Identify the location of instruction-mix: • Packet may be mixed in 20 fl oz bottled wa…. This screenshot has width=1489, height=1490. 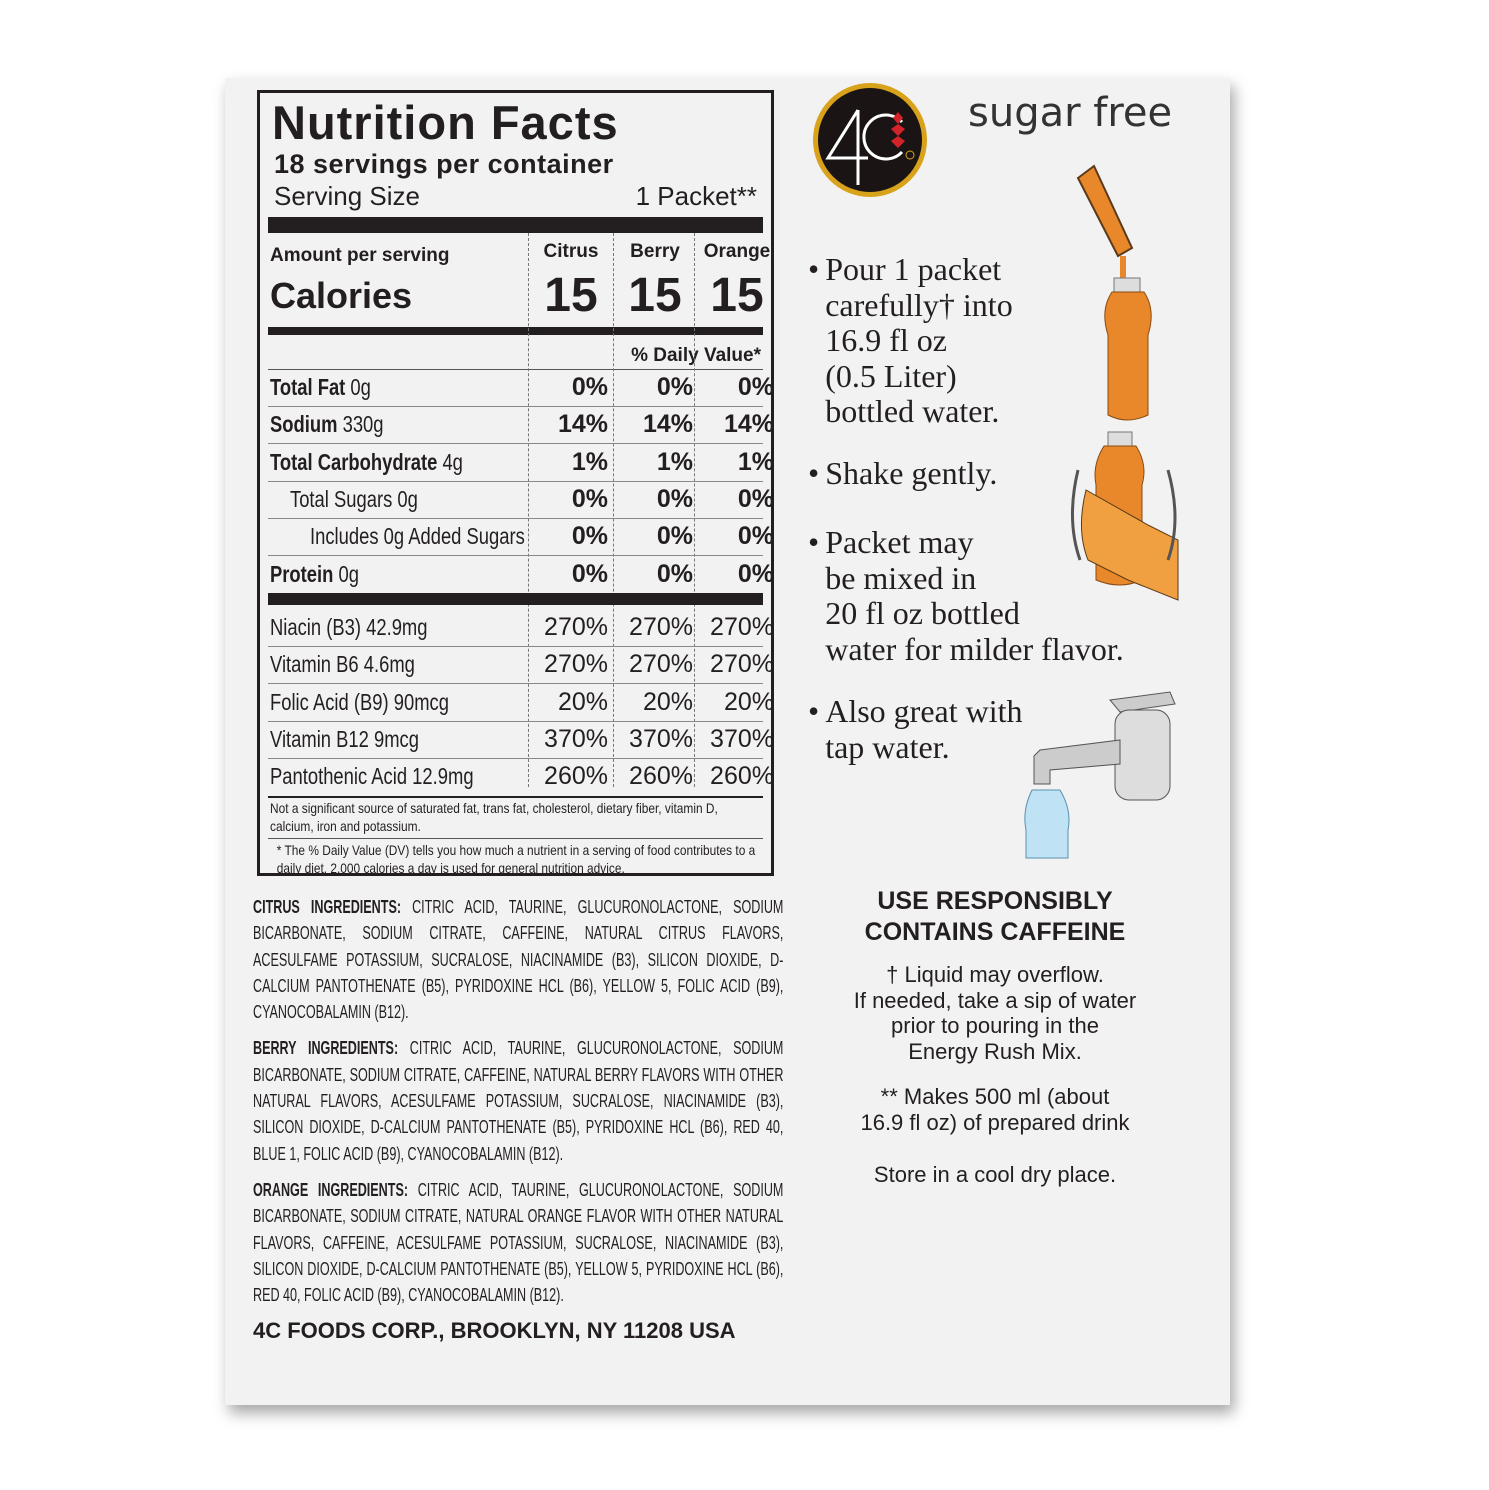
(966, 595).